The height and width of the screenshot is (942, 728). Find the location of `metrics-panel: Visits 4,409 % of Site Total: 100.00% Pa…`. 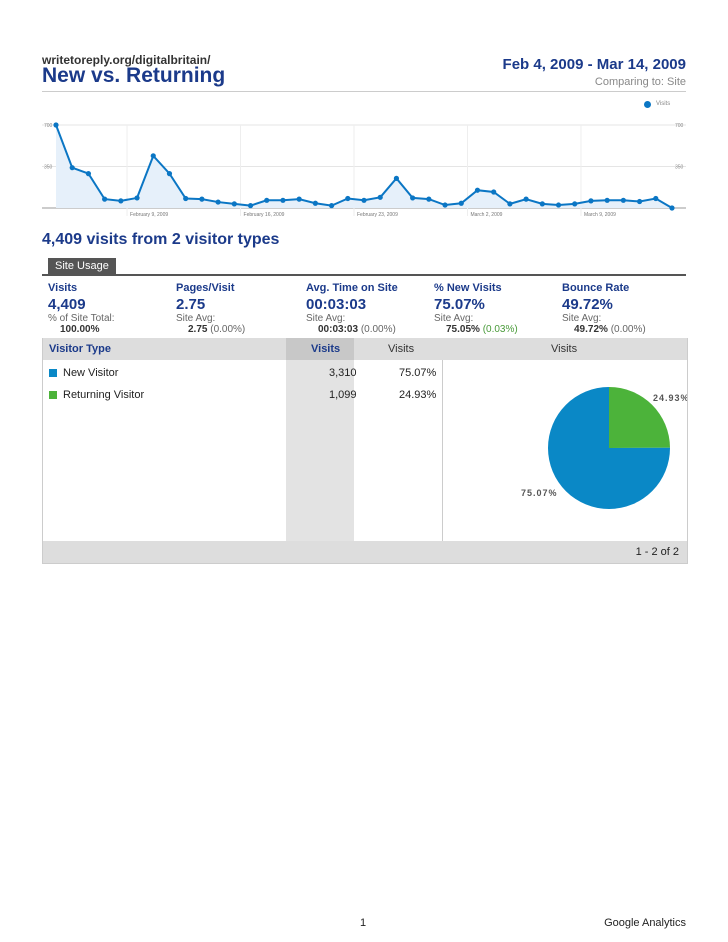

metrics-panel: Visits 4,409 % of Site Total: 100.00% Pa… is located at coordinates (364, 307).